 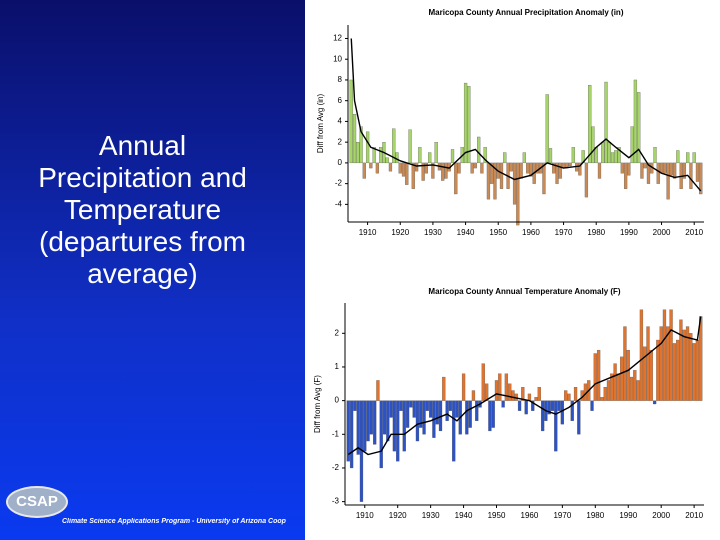 What do you see at coordinates (340, 141) in the screenshot?
I see `y-tick-label: 2` at bounding box center [340, 141].